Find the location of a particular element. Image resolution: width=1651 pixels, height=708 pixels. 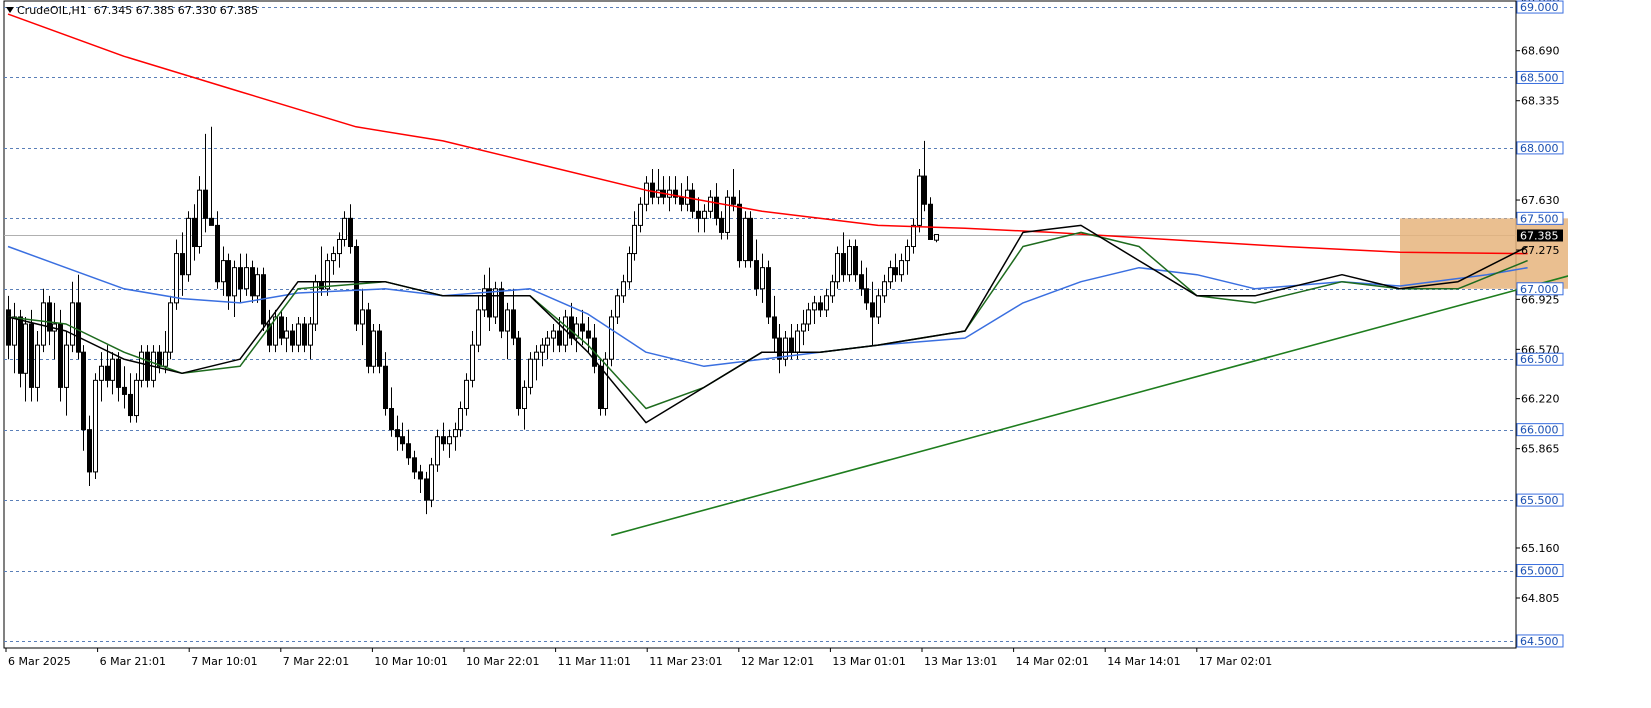

level-label: 64.500 is located at coordinates (1539, 641).